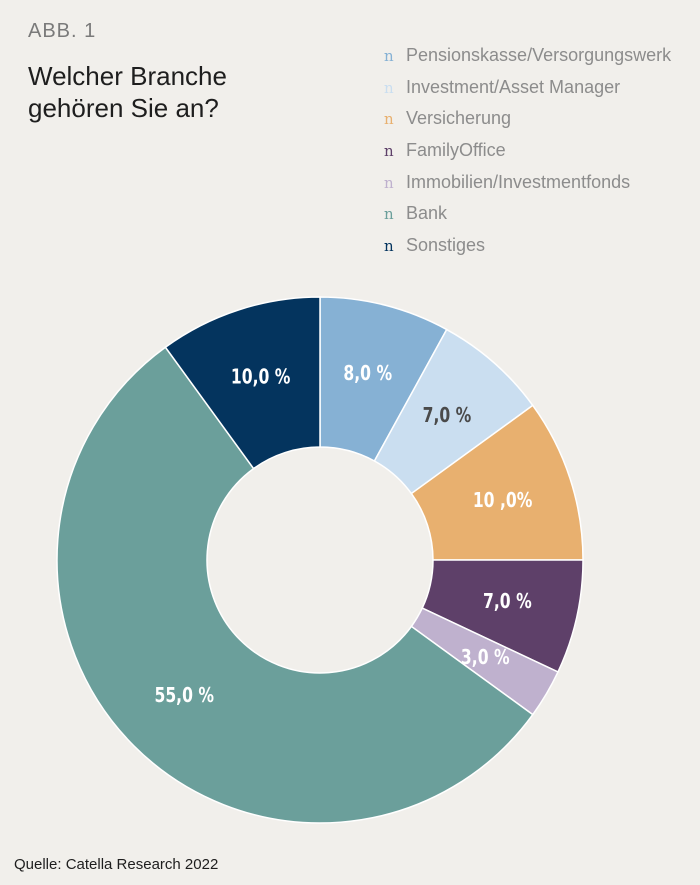  Describe the element at coordinates (456, 150) in the screenshot. I see `legend-label: FamilyOffice` at that location.